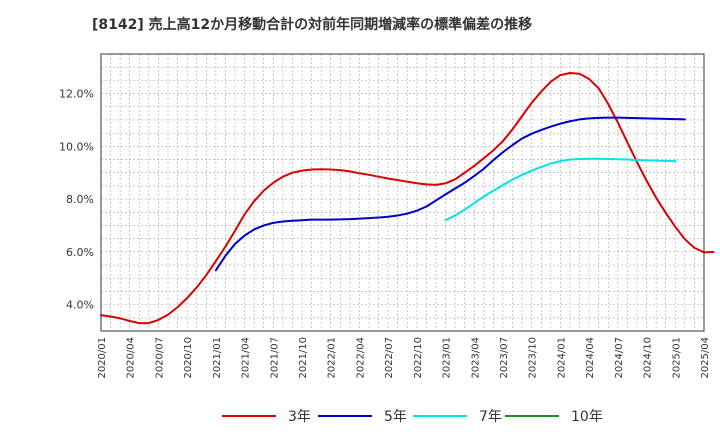 This screenshot has width=720, height=440. Describe the element at coordinates (312, 25) in the screenshot. I see `chart-title: [8142] 売上高12か月移動合計の対前年同期増減率の標準偏差の推移` at that location.